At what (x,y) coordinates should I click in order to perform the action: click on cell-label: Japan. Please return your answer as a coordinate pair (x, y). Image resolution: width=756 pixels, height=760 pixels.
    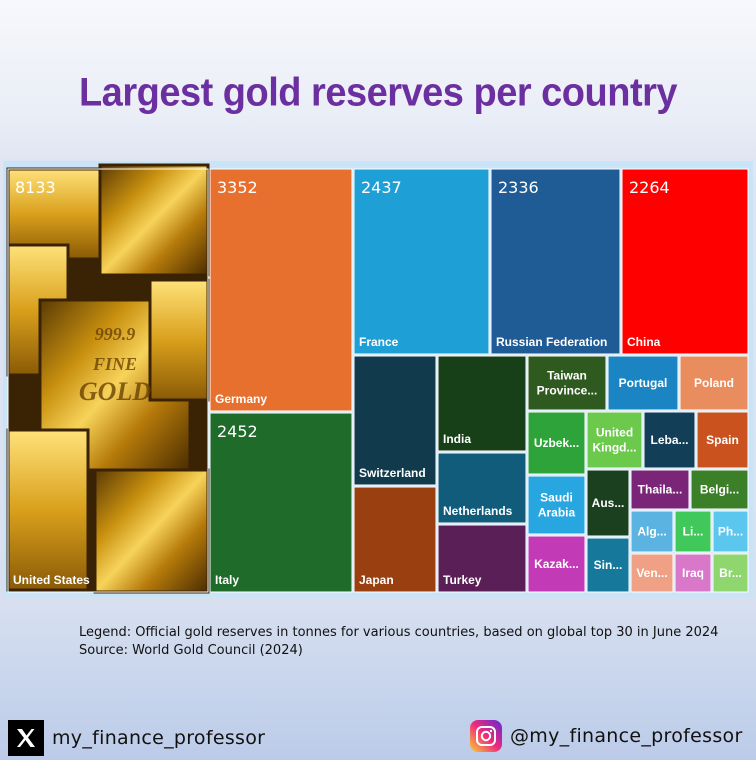
    Looking at the image, I should click on (376, 580).